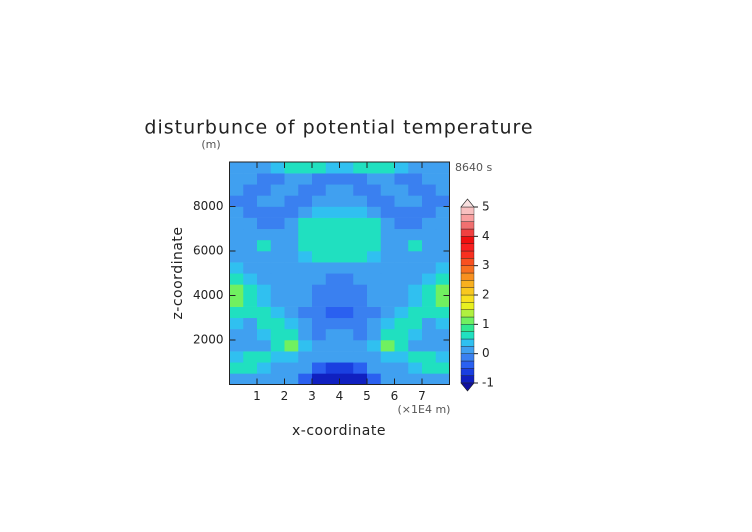  Describe the element at coordinates (422, 396) in the screenshot. I see `x-tick-label: 7` at that location.